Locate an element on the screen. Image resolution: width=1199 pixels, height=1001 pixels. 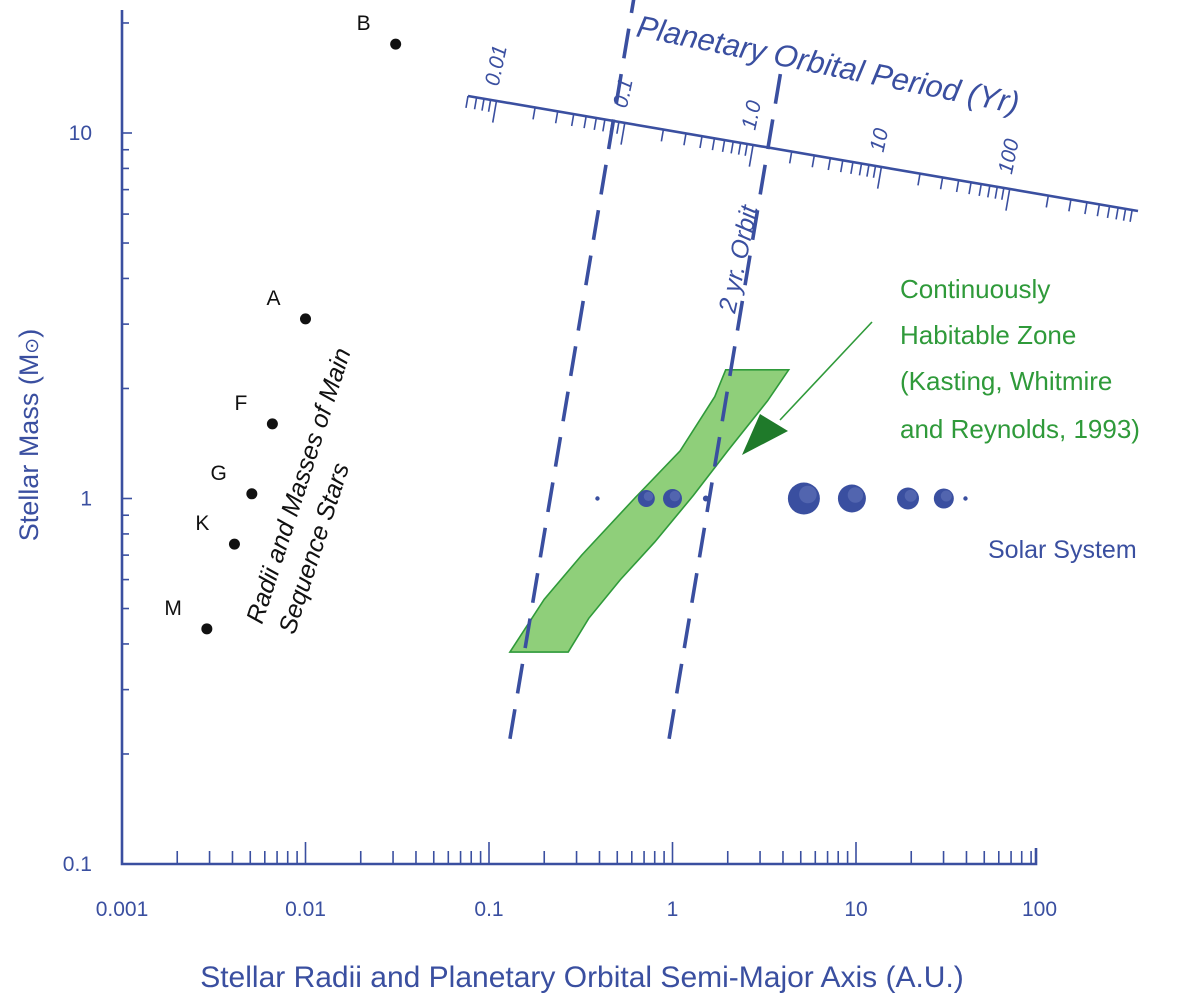
y-axis-title: Stellar Mass (M⊙) is located at coordinates (29, 435).